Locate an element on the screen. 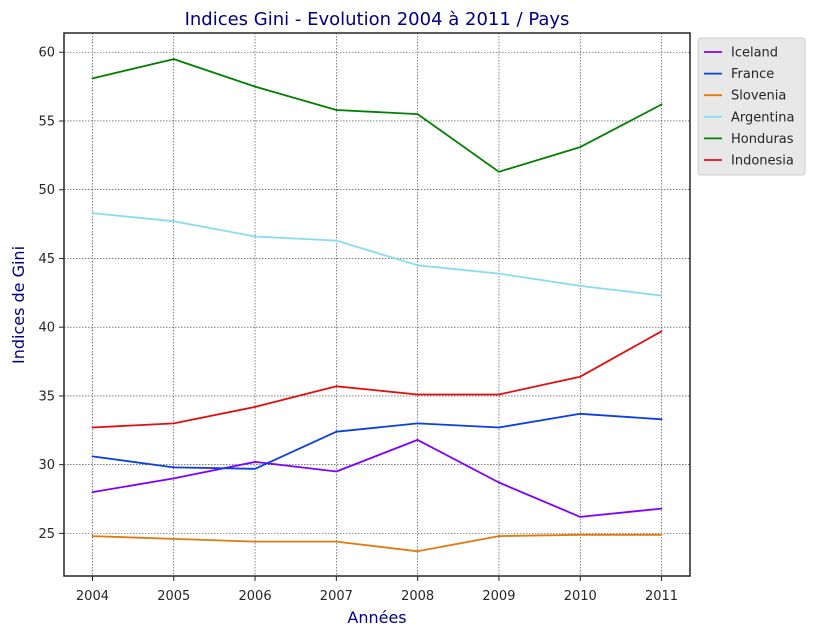  x-tick-label: 2005 is located at coordinates (173, 596).